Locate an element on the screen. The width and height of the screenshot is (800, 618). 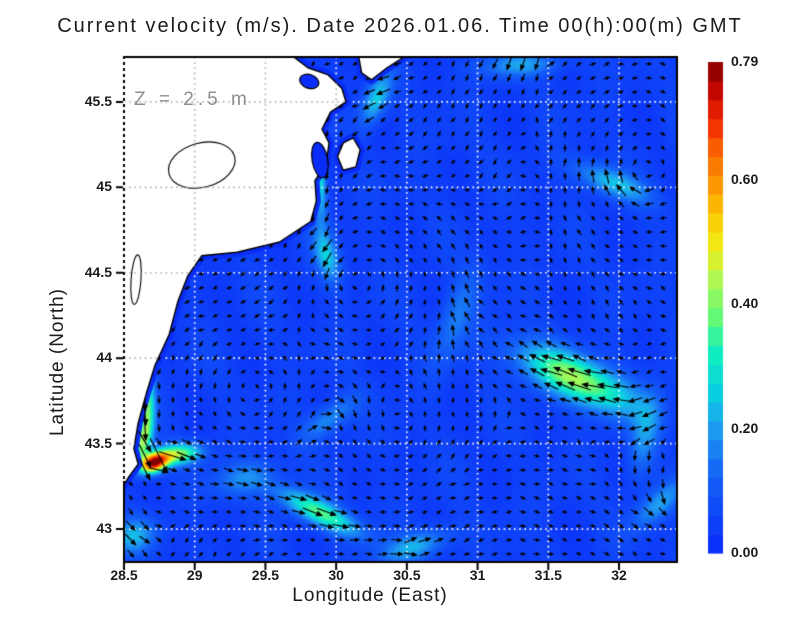
y-tick-label: 44.5 is located at coordinates (98, 271).